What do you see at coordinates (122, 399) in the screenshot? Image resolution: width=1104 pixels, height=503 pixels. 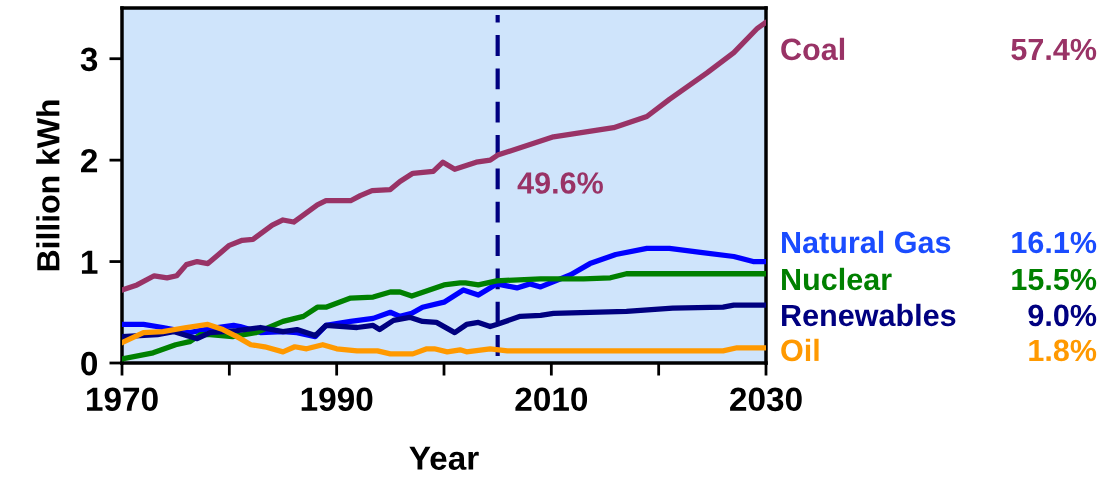 I see `x-tick-label: 1970` at bounding box center [122, 399].